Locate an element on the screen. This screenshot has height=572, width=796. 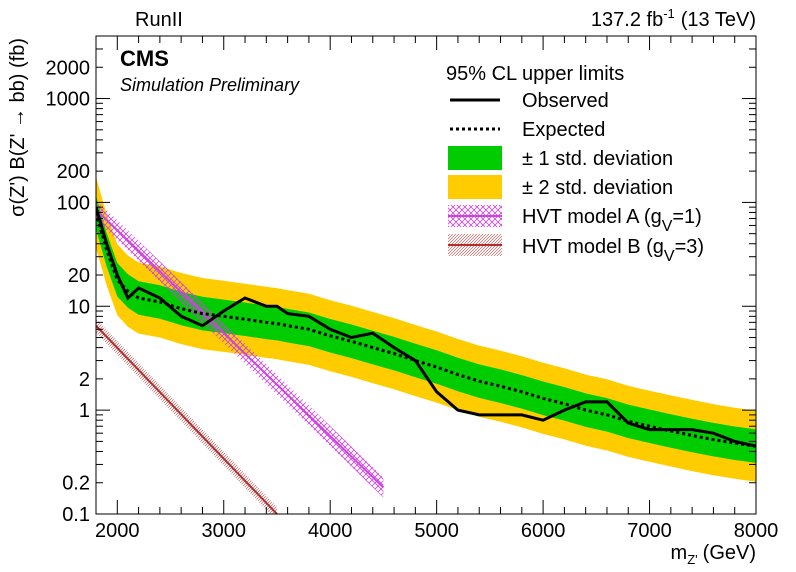
y-tick-label: 200 is located at coordinates (73, 172).